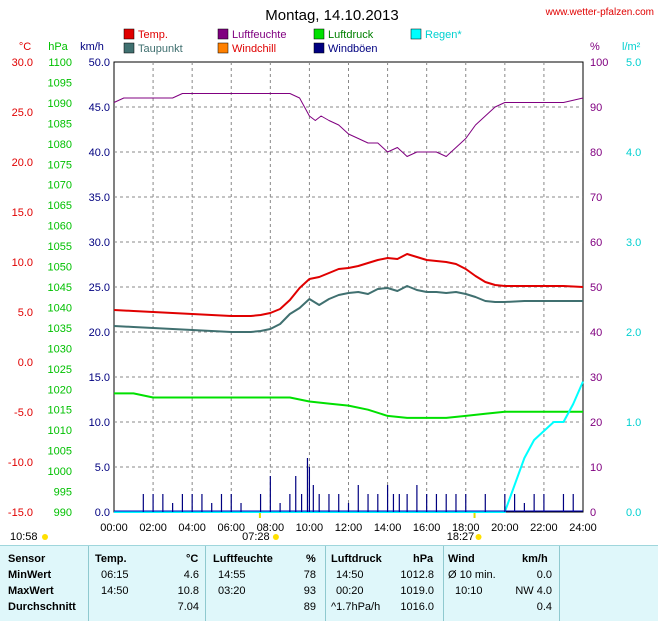 The height and width of the screenshot is (621, 658). Describe the element at coordinates (596, 333) in the screenshot. I see `humidity-tick-label: 40` at that location.